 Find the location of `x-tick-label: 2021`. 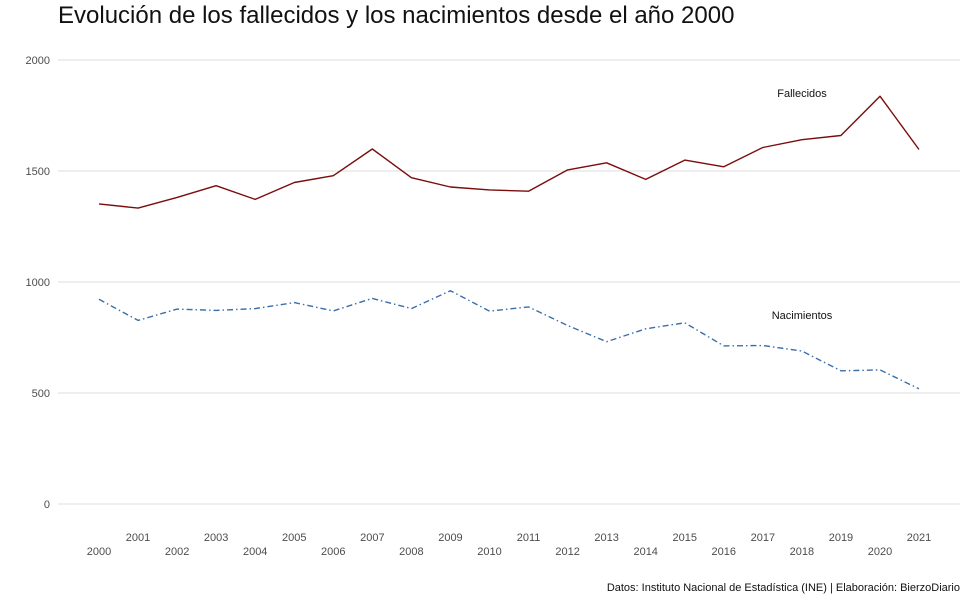

x-tick-label: 2021 is located at coordinates (919, 538).